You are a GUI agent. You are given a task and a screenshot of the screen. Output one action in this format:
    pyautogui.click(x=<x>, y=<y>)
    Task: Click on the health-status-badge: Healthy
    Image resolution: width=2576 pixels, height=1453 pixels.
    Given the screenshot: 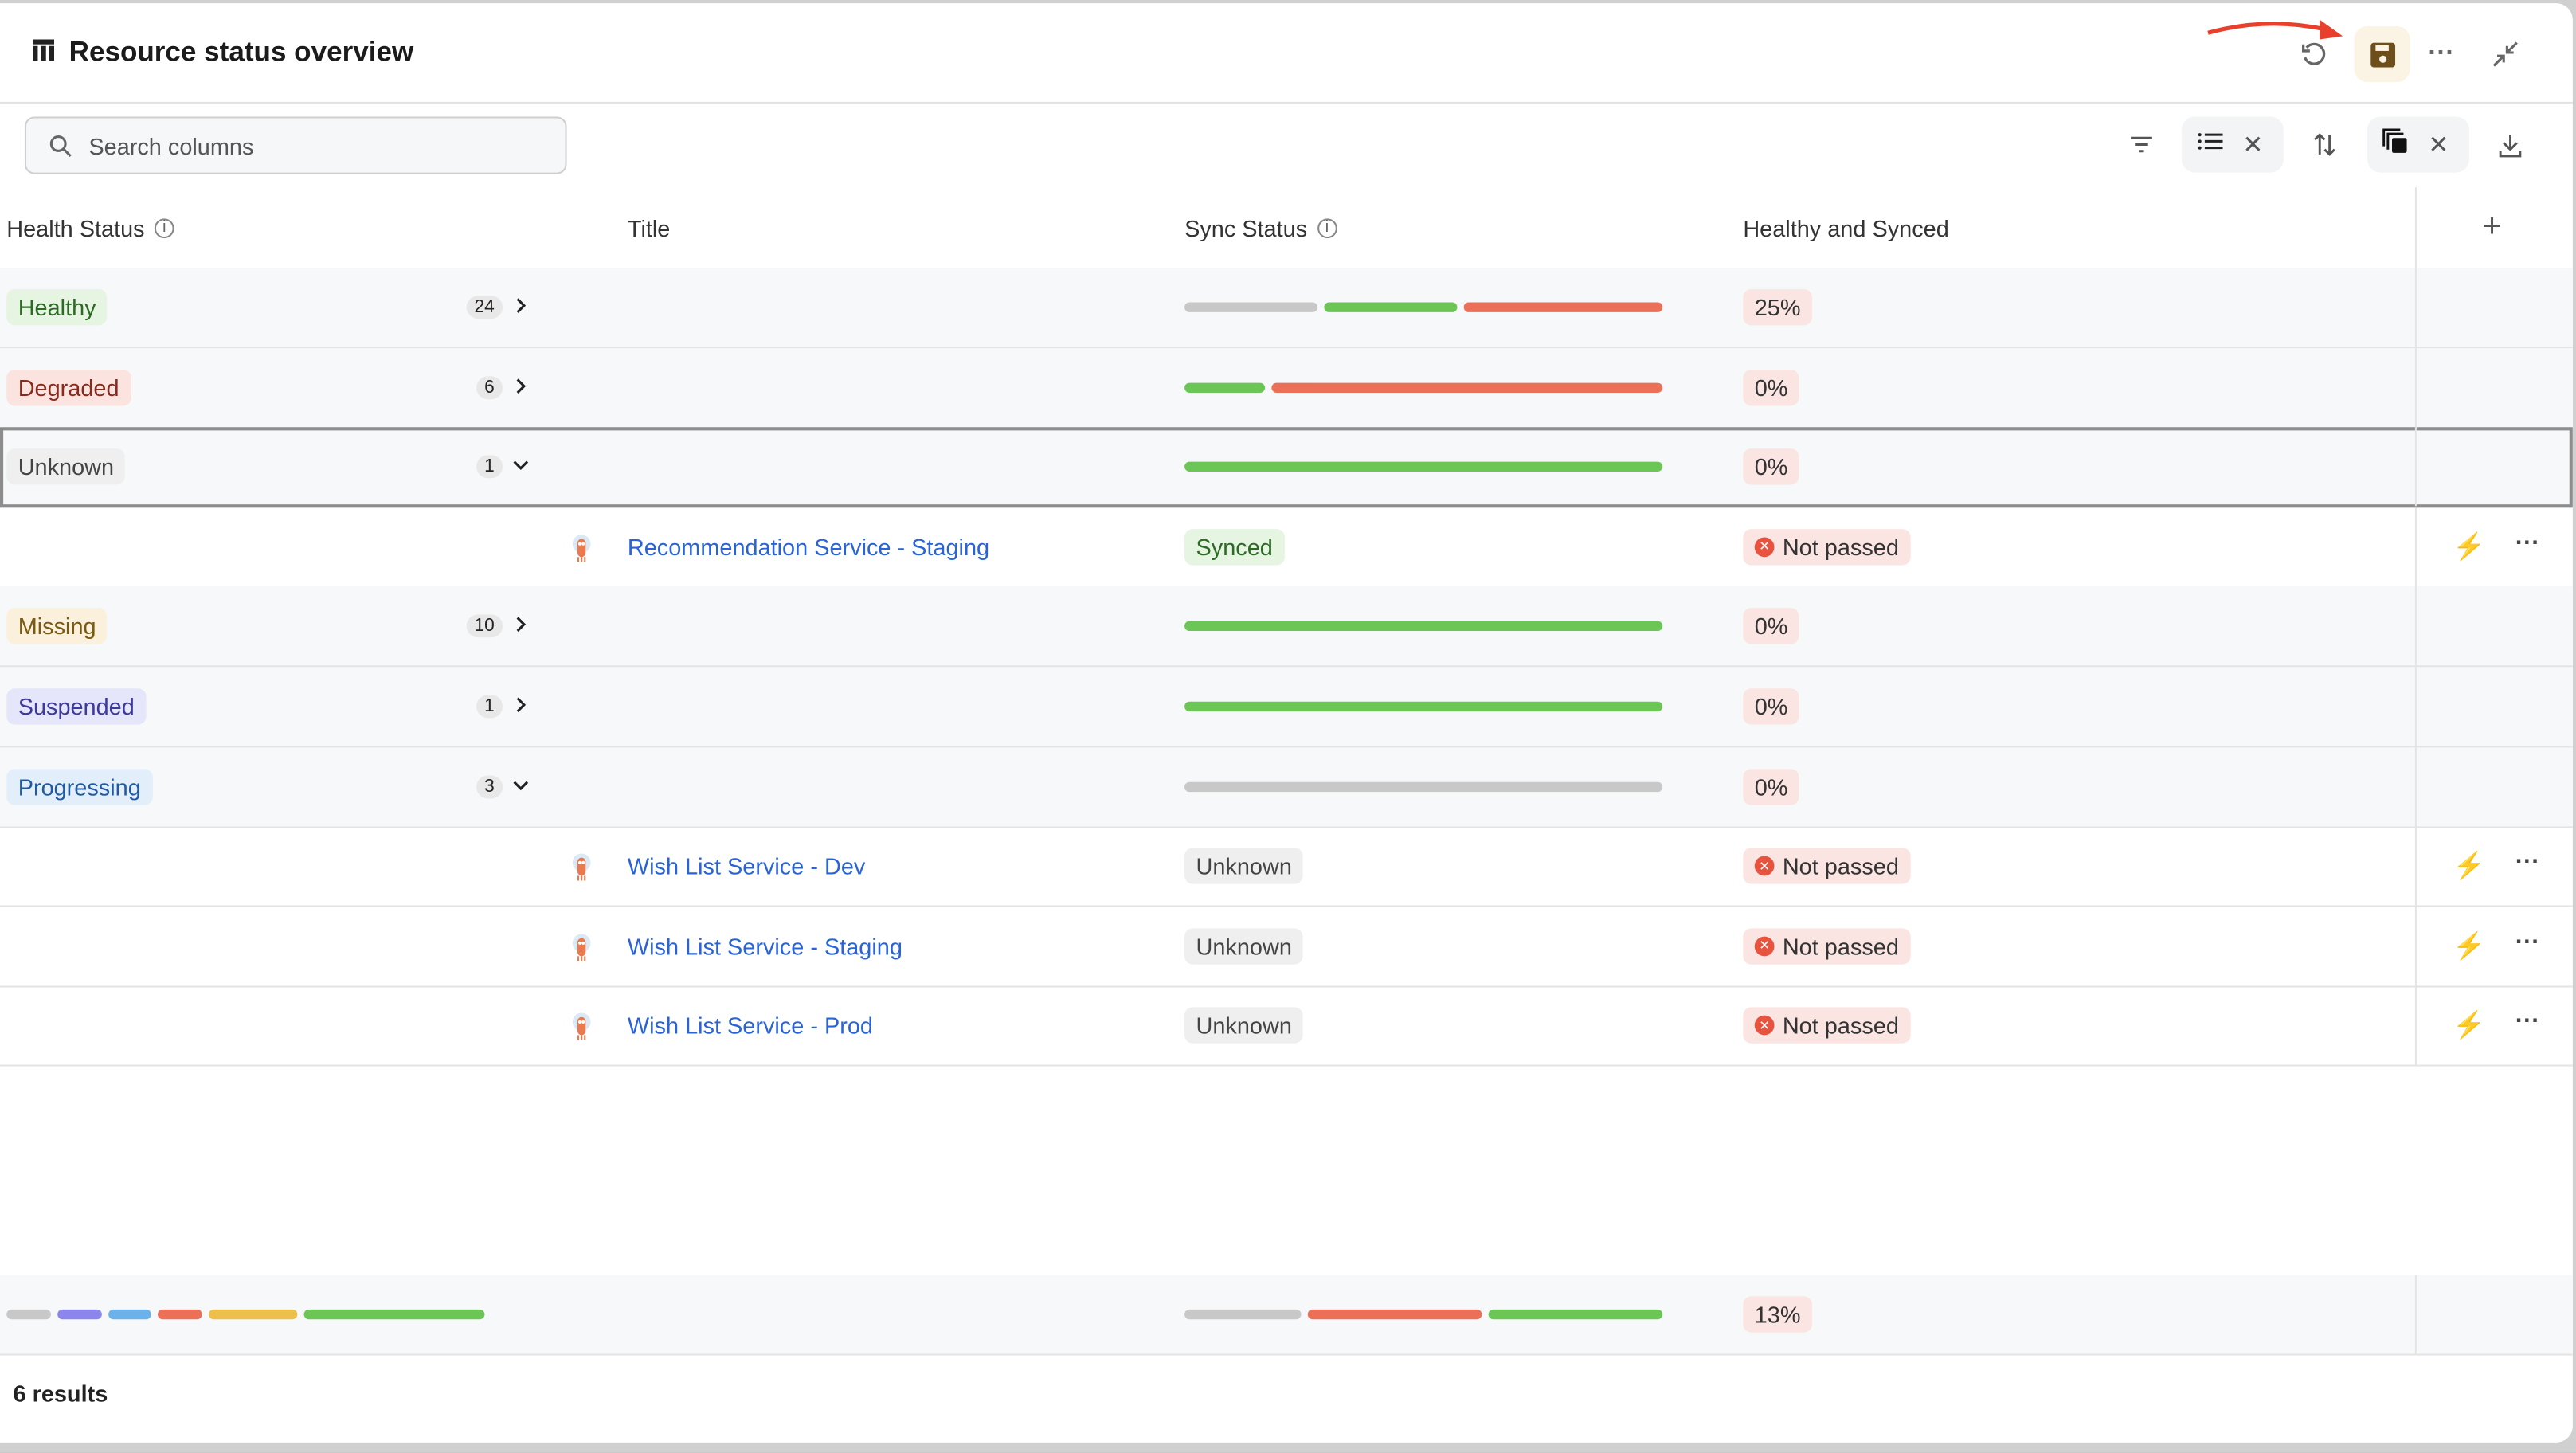 What is the action you would take?
    pyautogui.click(x=57, y=307)
    